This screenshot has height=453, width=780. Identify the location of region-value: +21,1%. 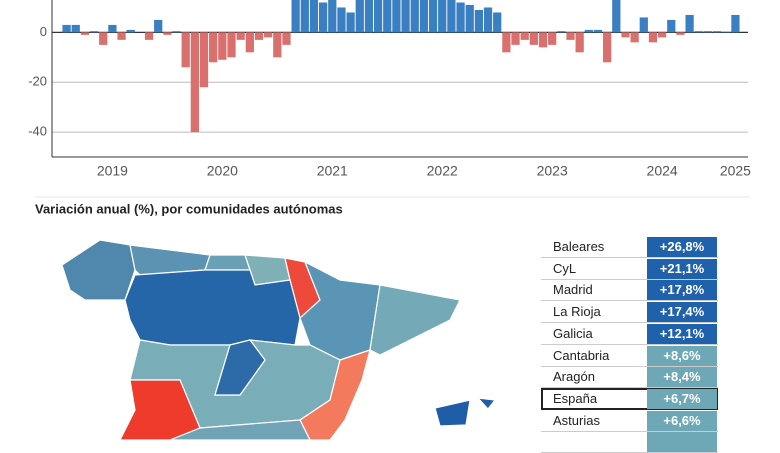
(682, 268).